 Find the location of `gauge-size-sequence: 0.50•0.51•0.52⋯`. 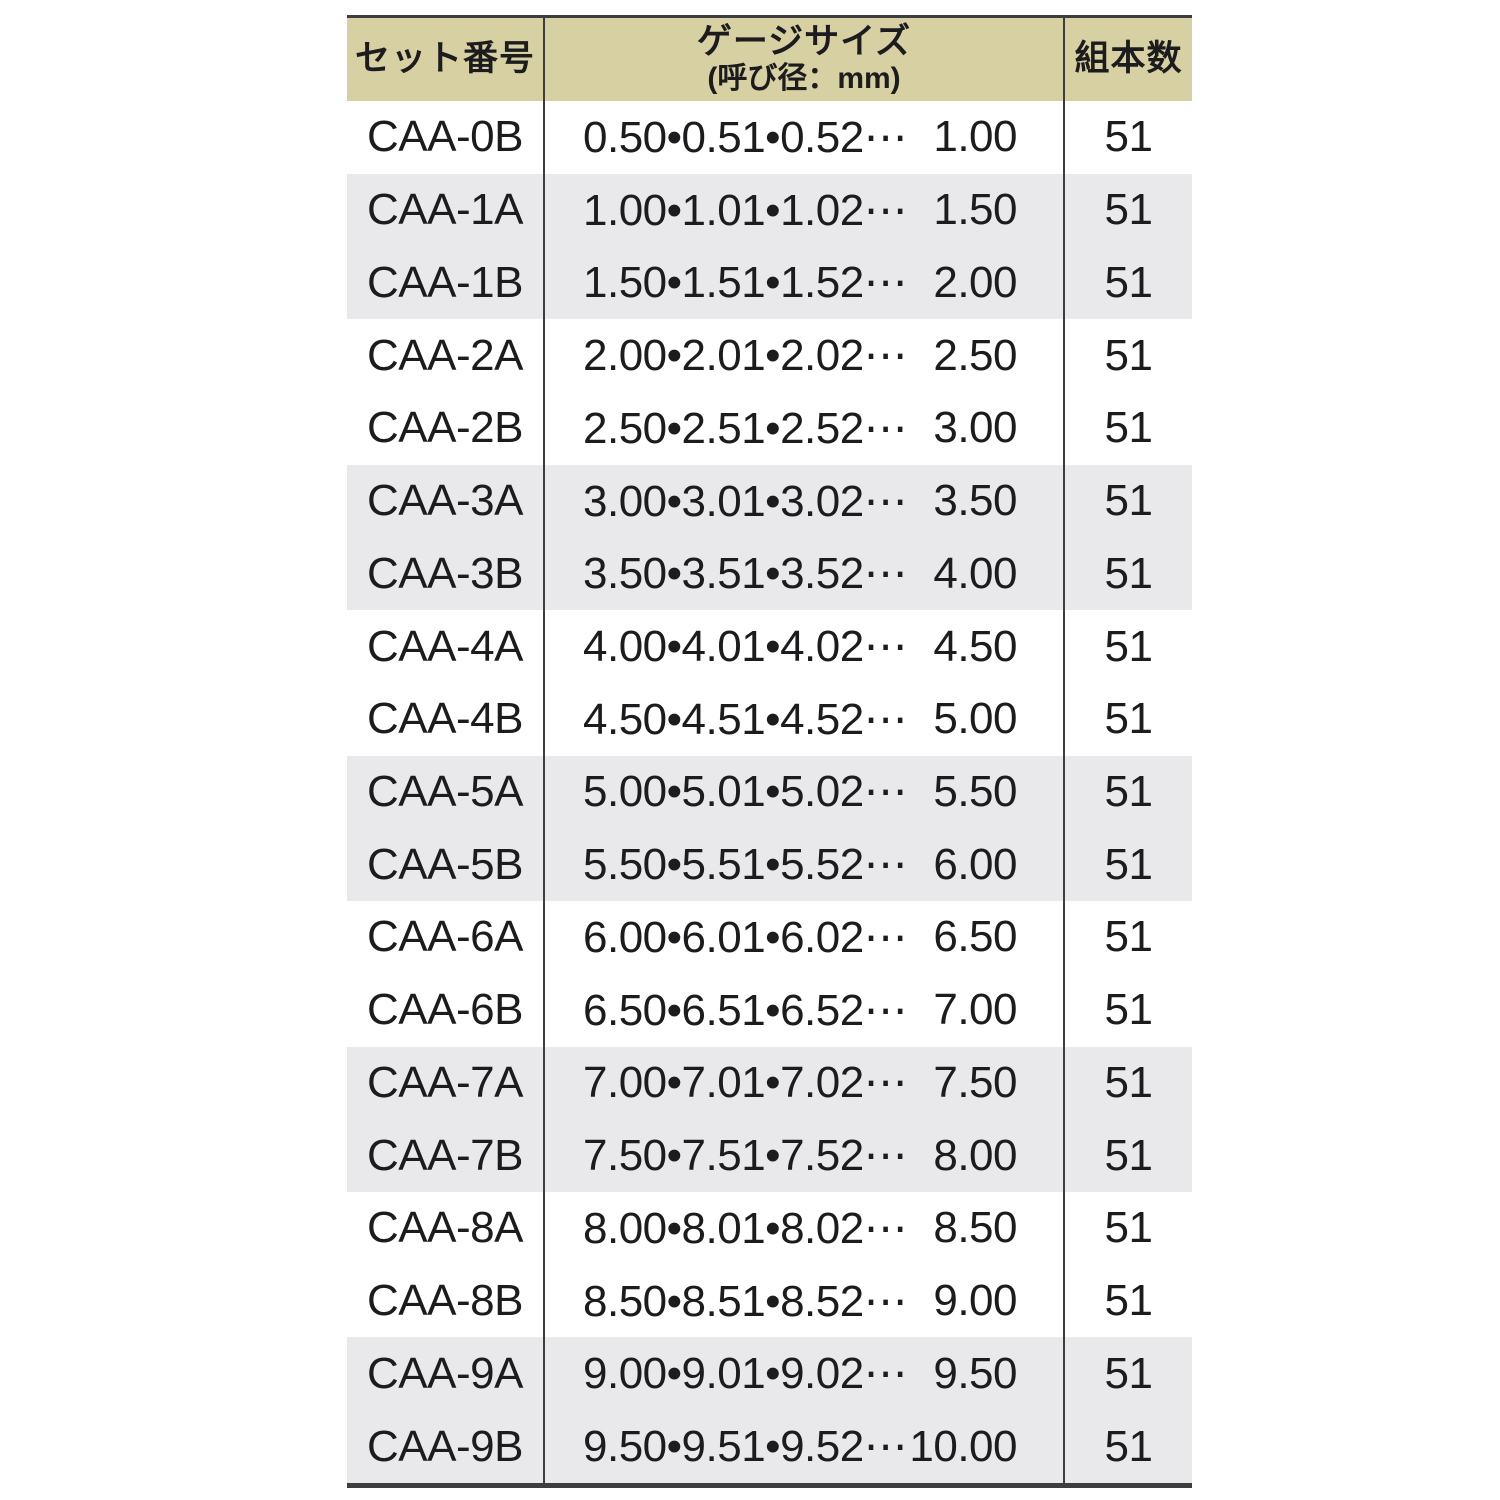

gauge-size-sequence: 0.50•0.51•0.52⋯ is located at coordinates (745, 137).